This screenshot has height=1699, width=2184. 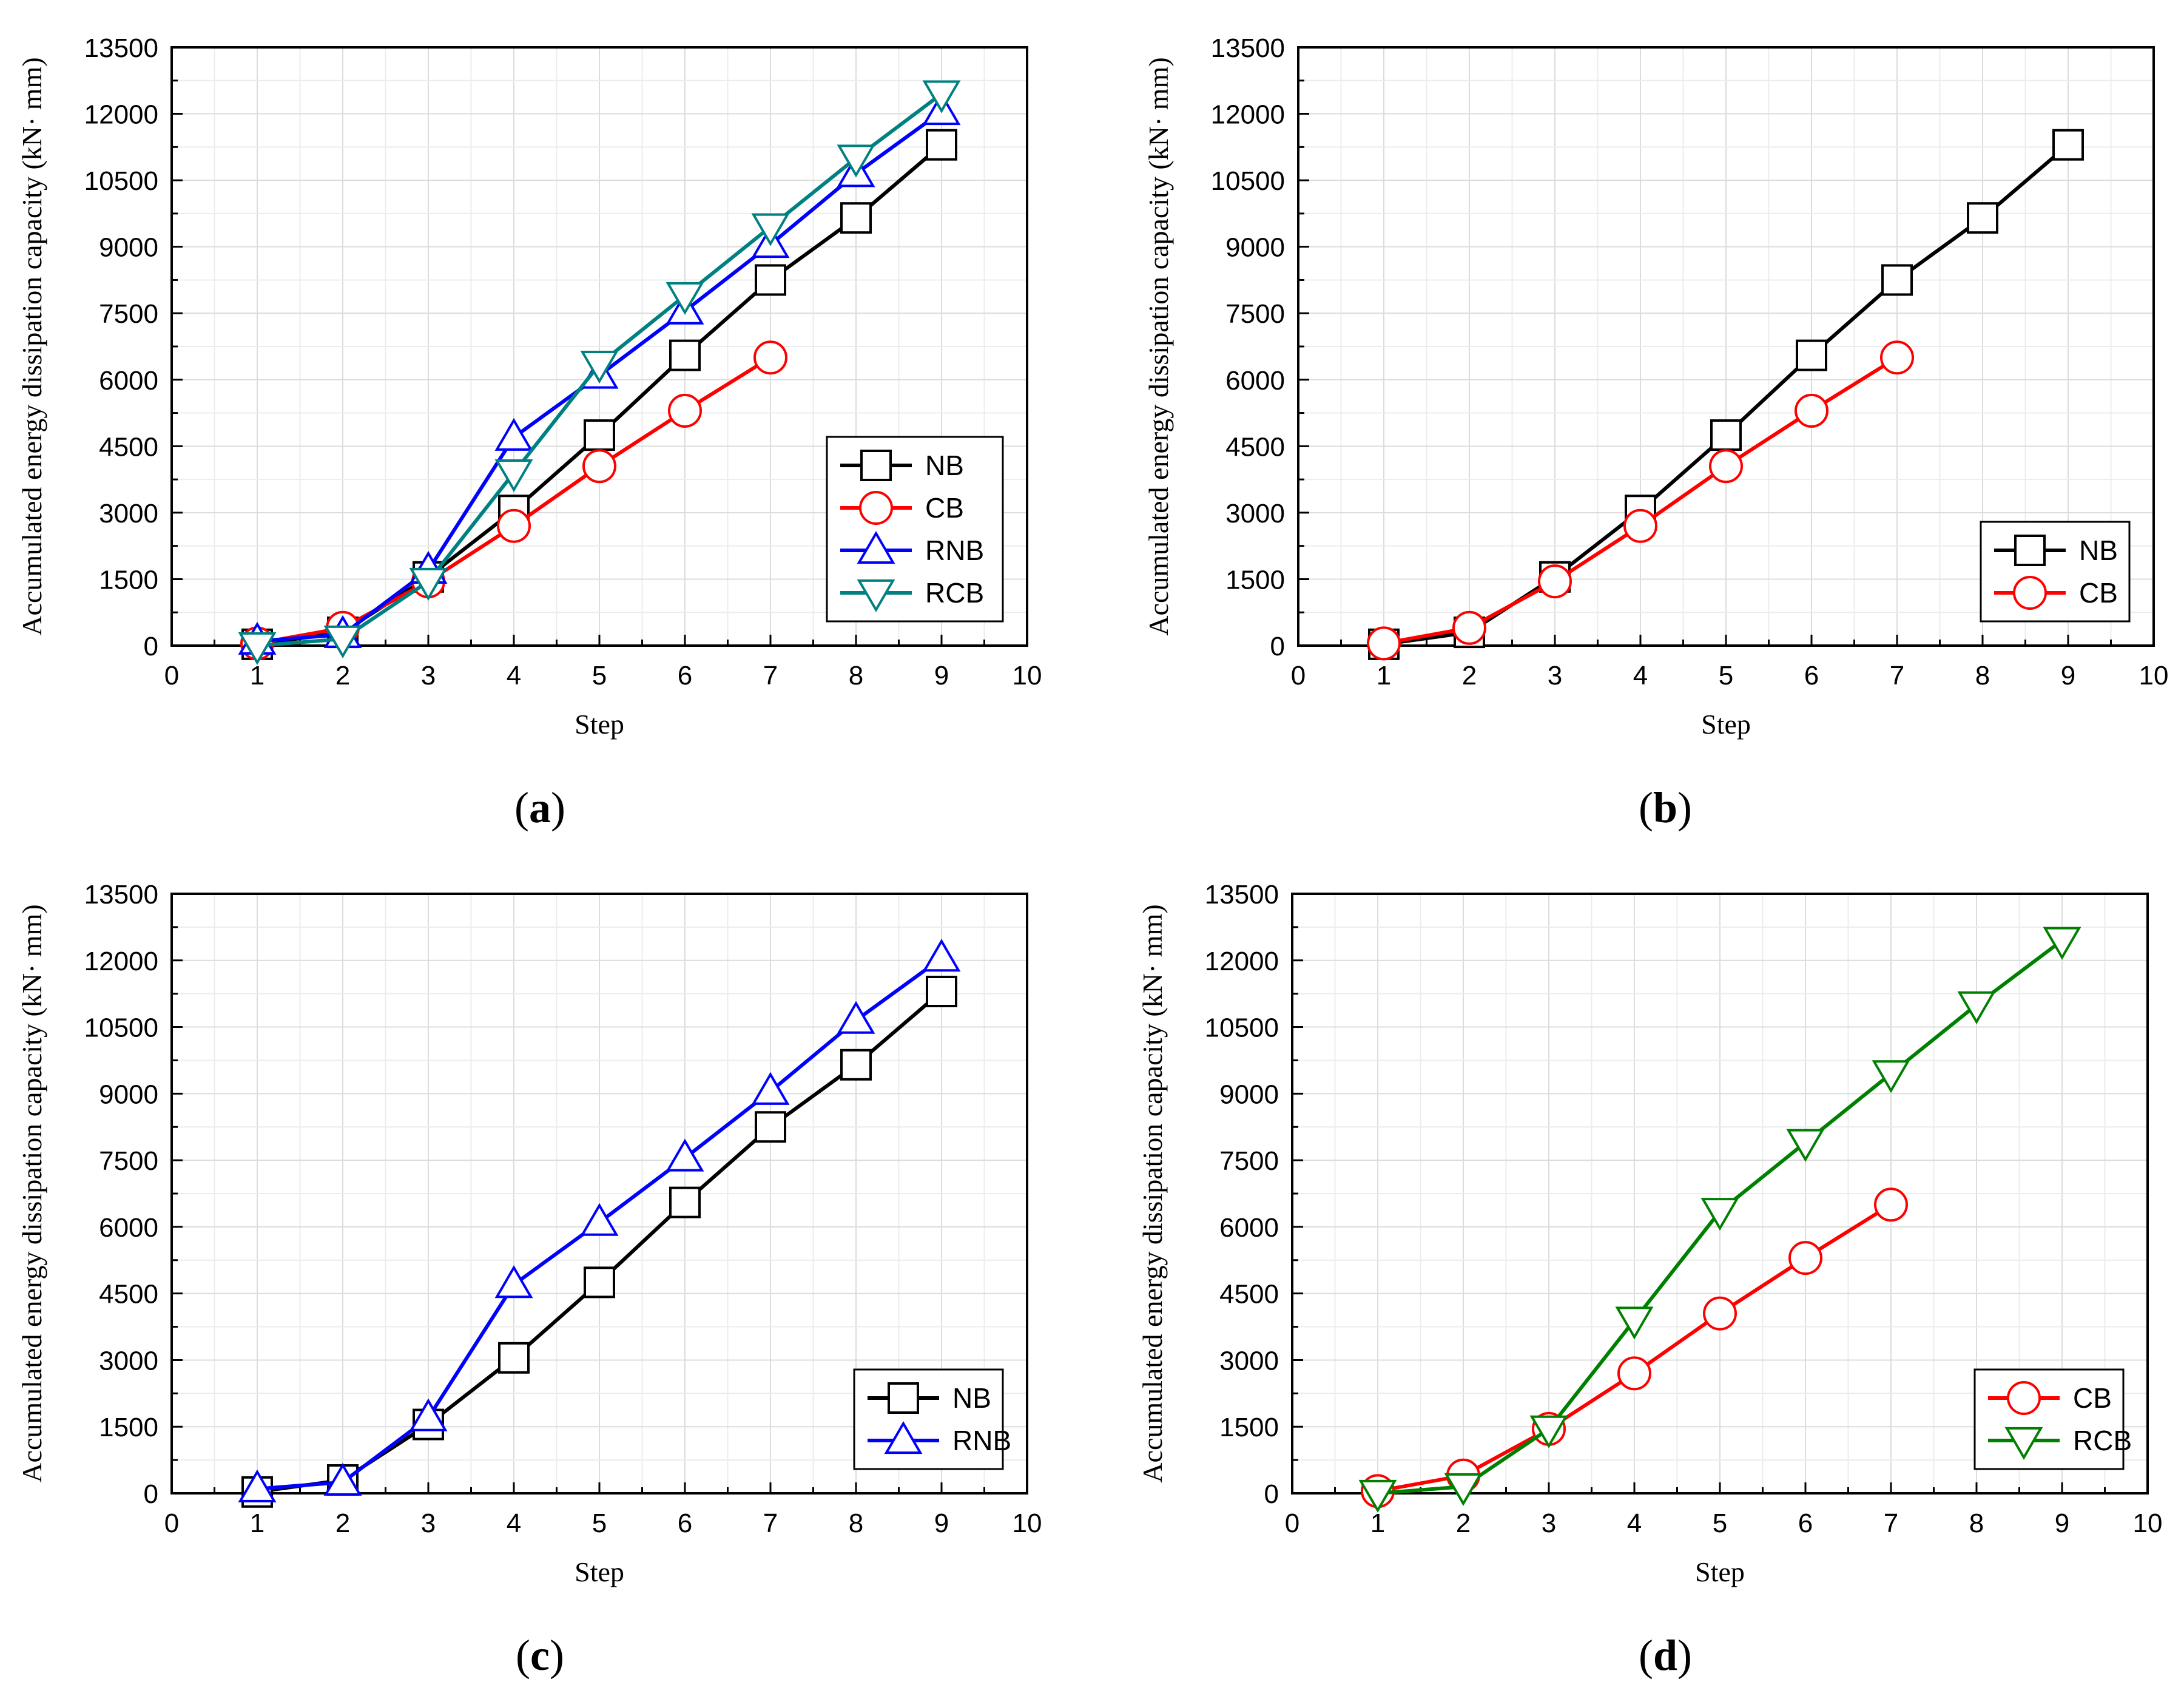 What do you see at coordinates (2060, 1442) in the screenshot?
I see `legend-item-rcb: RCB` at bounding box center [2060, 1442].